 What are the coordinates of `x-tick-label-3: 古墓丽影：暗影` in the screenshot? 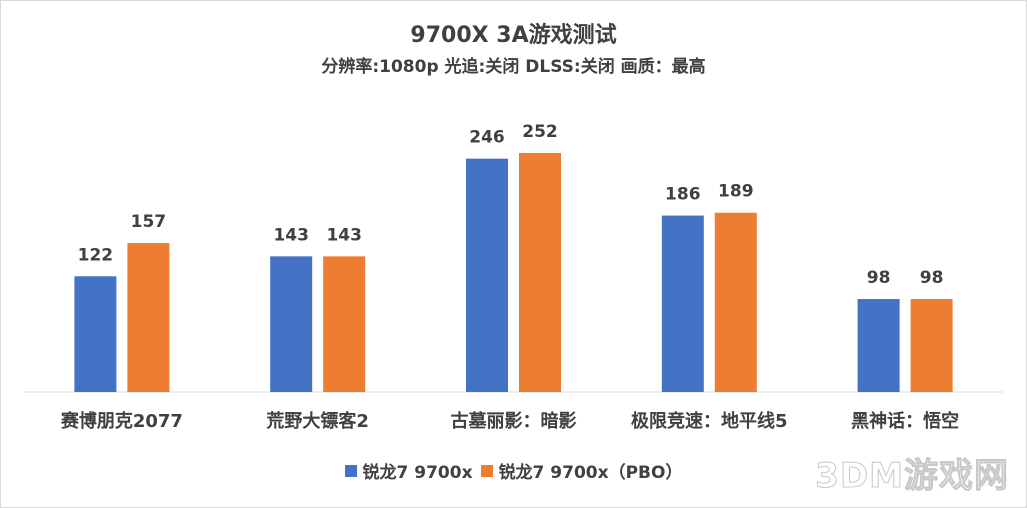 It's located at (514, 421).